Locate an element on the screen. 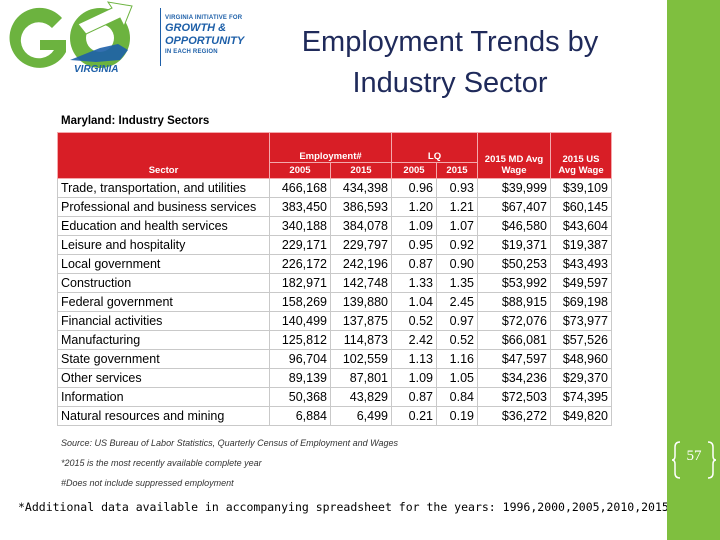 The height and width of the screenshot is (540, 720). value-cell: $66,081 is located at coordinates (514, 340).